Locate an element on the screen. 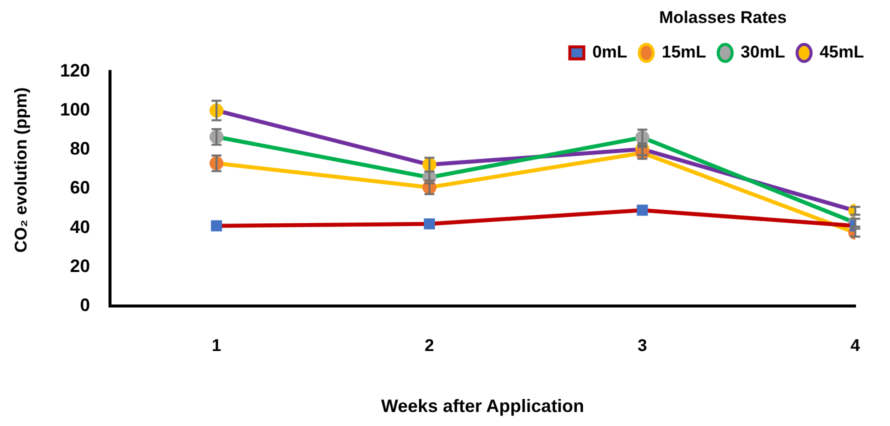  y-tick-label: 120 is located at coordinates (75, 70).